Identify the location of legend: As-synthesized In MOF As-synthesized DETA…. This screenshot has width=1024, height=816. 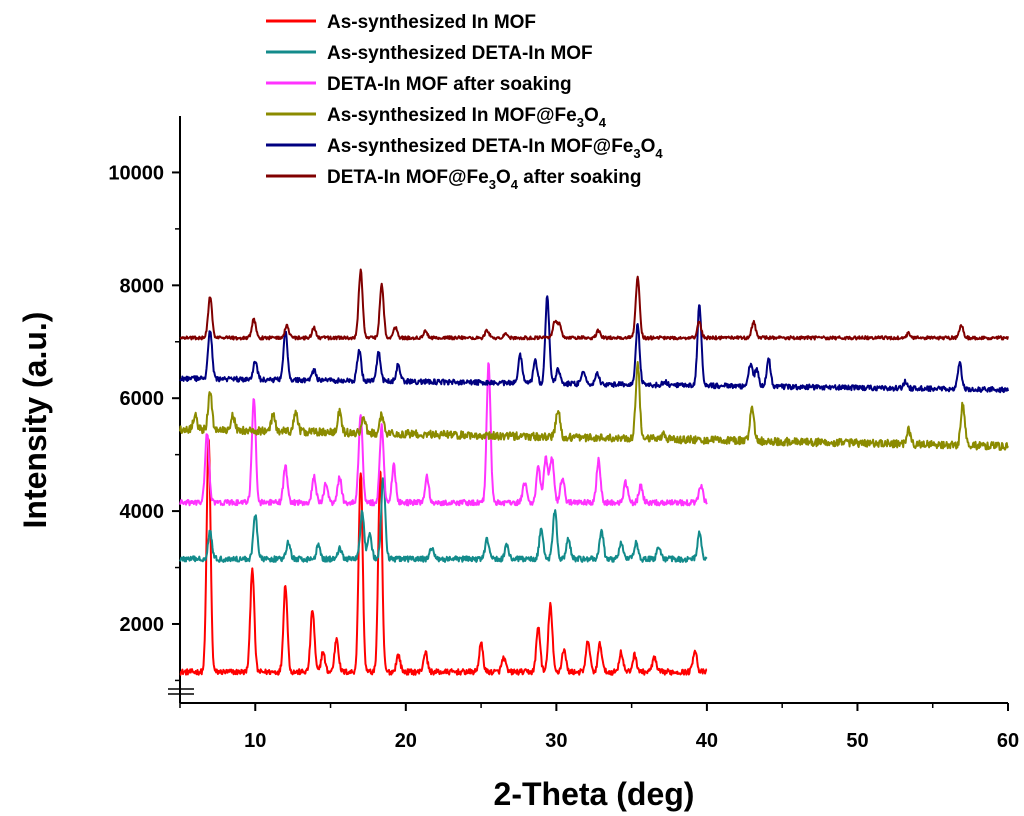
(464, 102).